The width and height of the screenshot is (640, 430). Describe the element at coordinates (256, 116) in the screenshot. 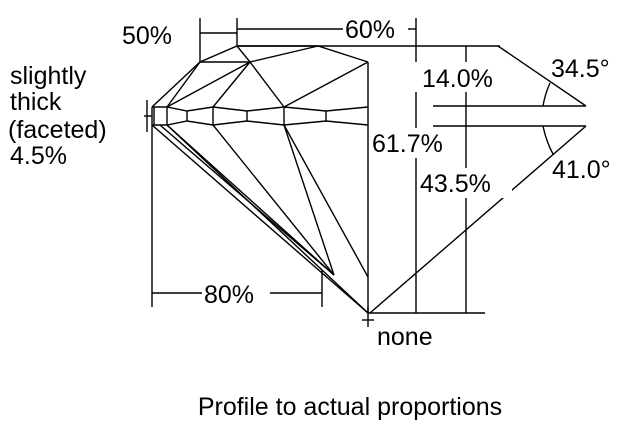

I see `girdle` at that location.